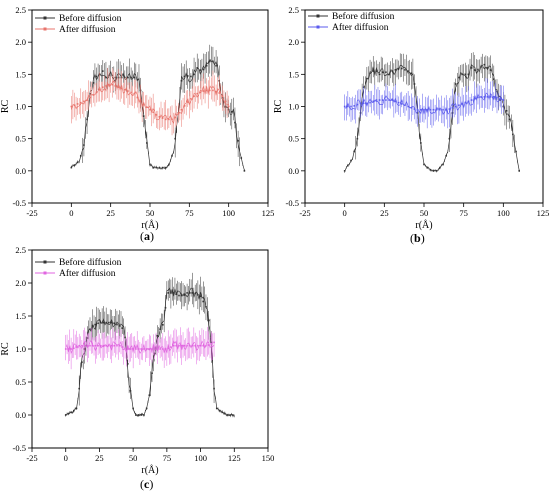 Image resolution: width=550 pixels, height=493 pixels. Describe the element at coordinates (90, 18) in the screenshot. I see `legend-label: Before diffusion` at that location.